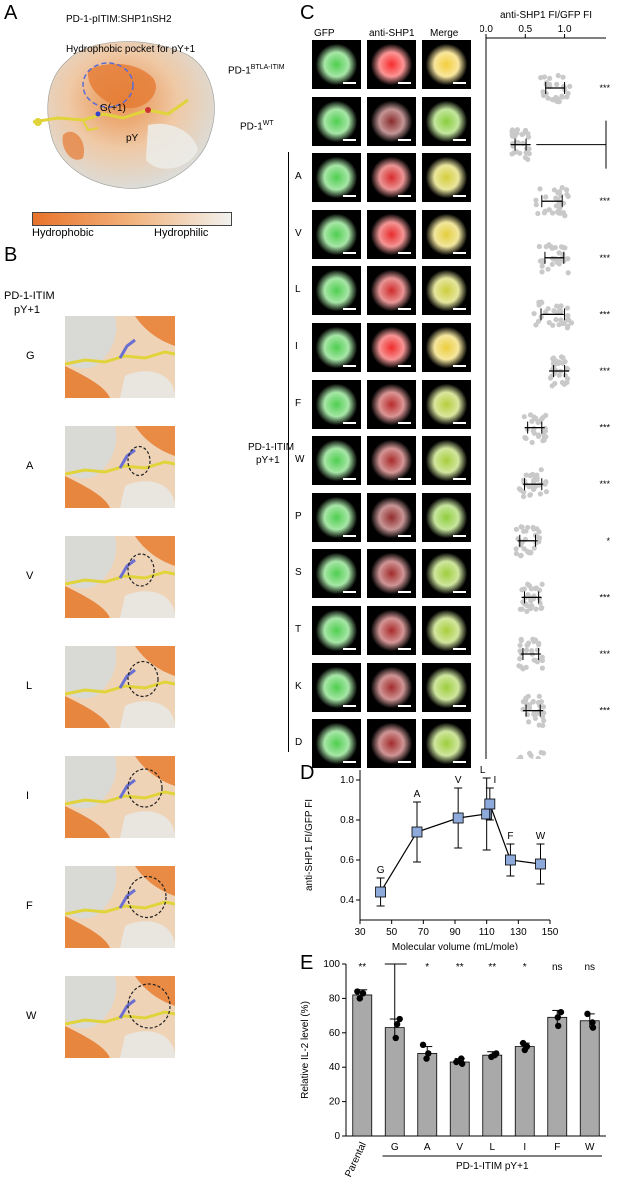  I want to click on plot-d-point-label: L, so click(483, 770).